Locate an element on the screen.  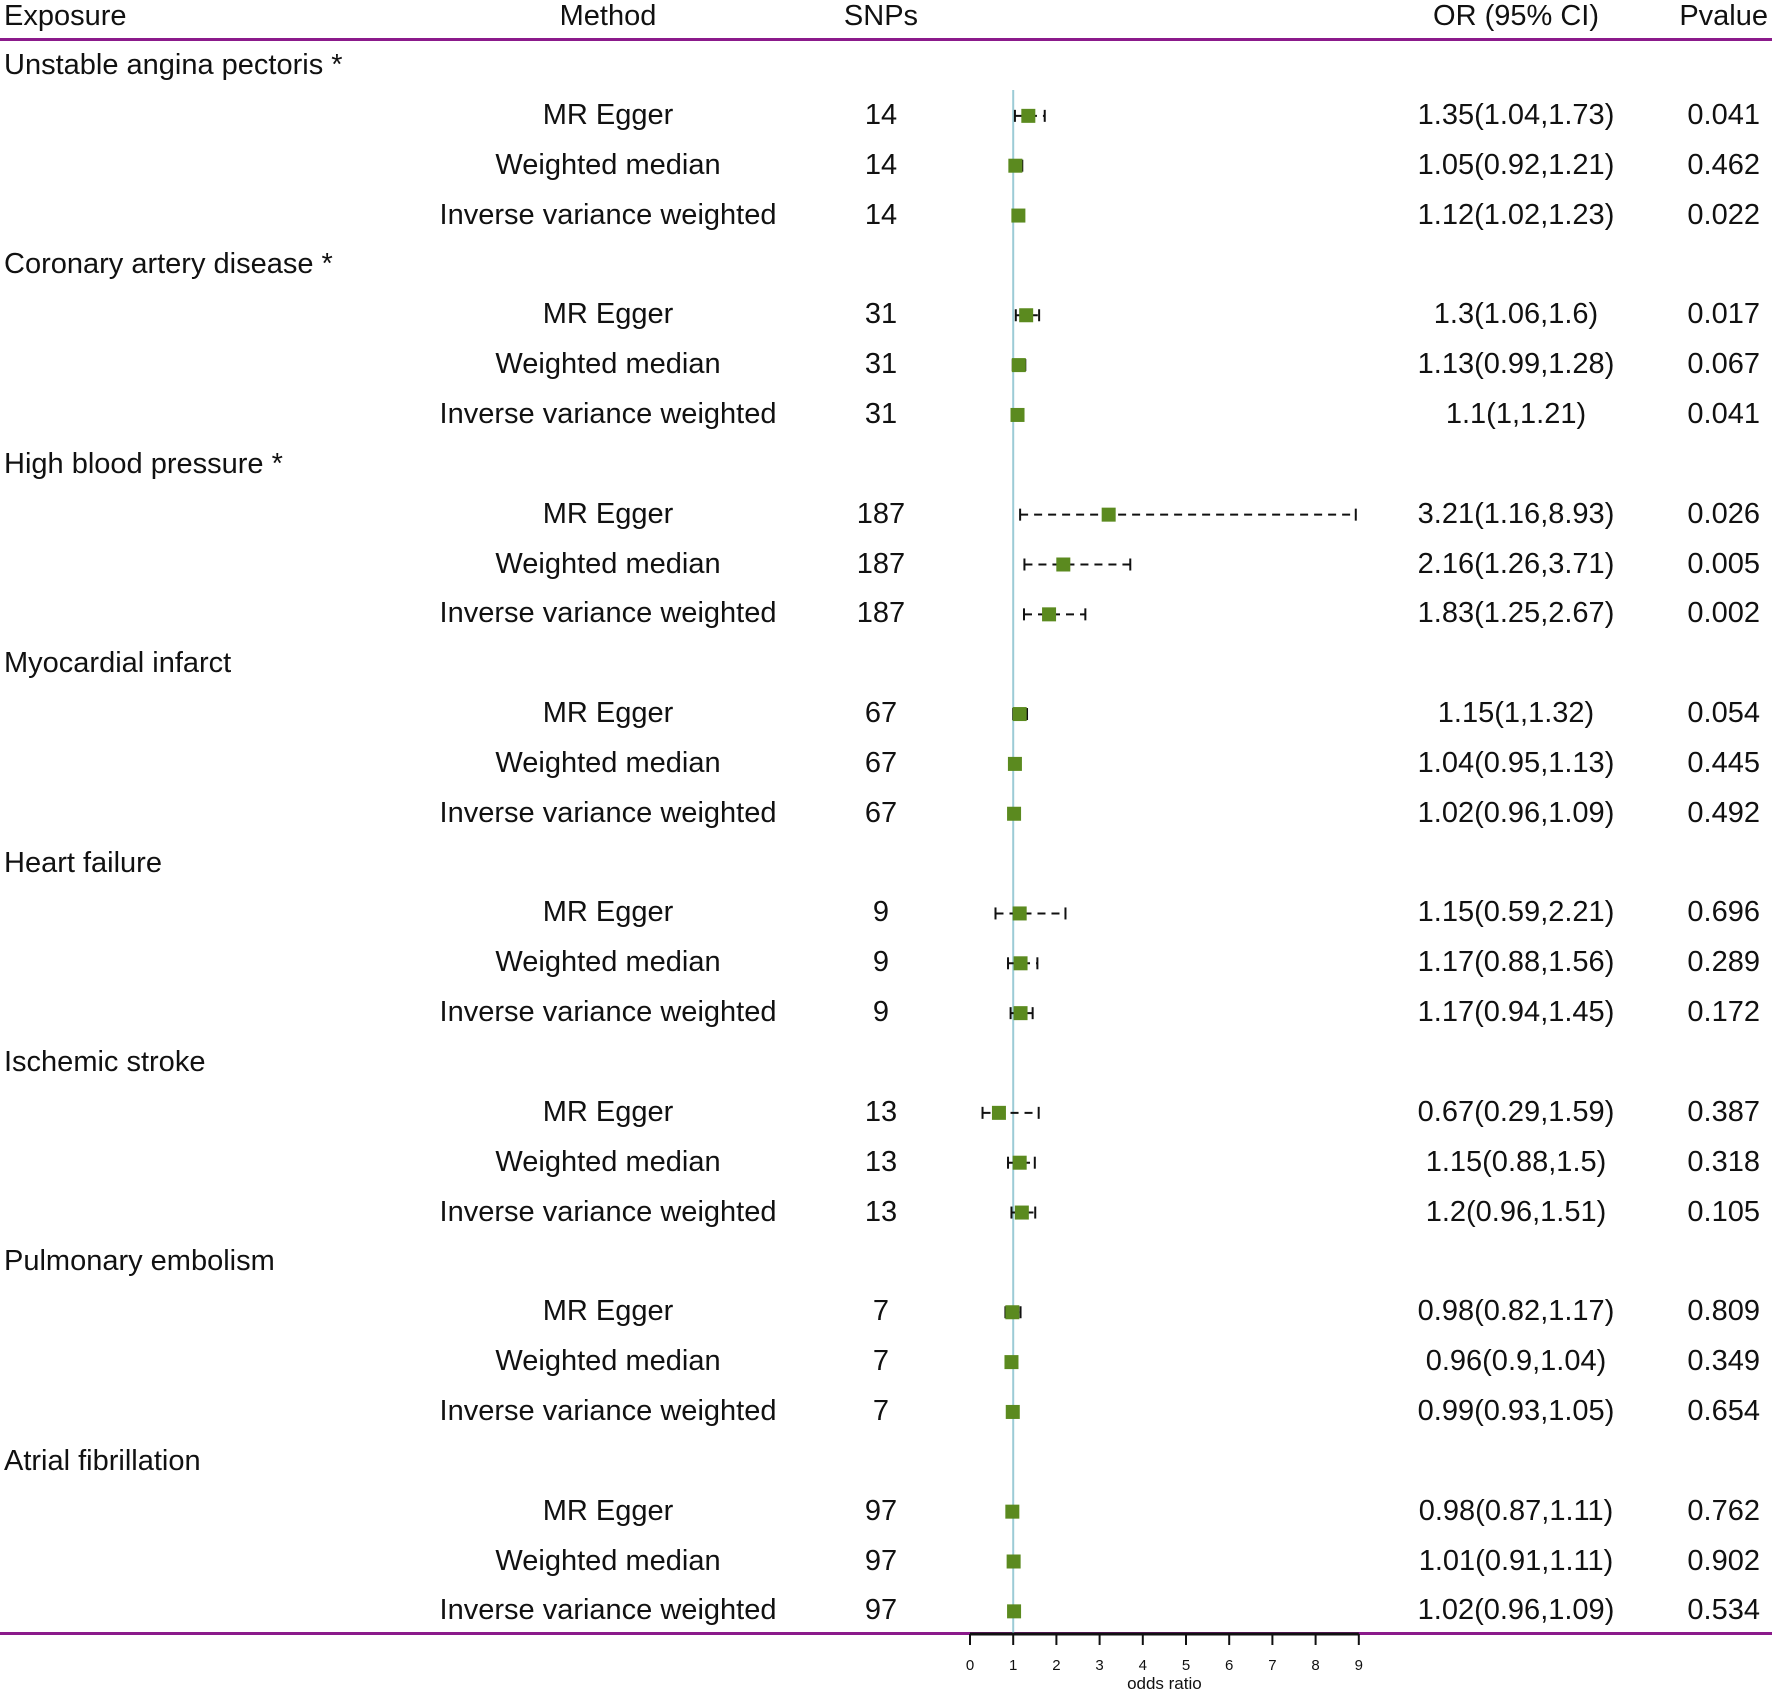
pvalue-value: 0.462 is located at coordinates (1723, 164).